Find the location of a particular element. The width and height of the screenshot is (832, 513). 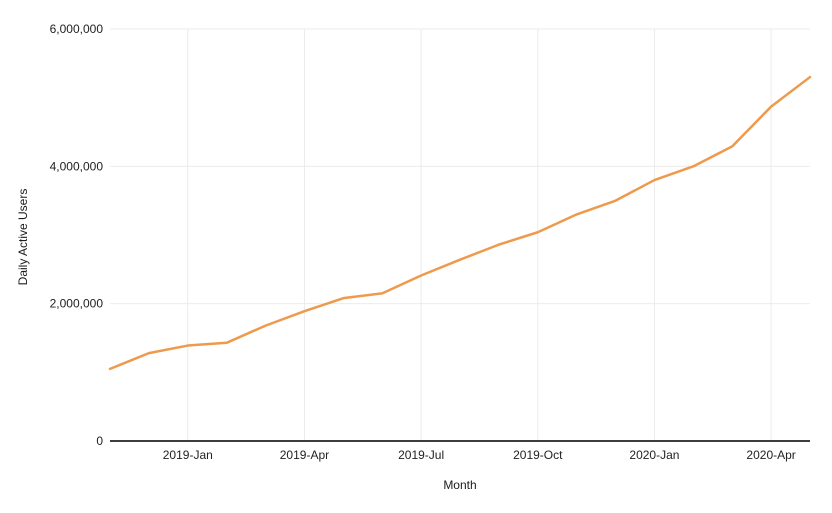

y-axis-title: Daily Active Users is located at coordinates (23, 237).